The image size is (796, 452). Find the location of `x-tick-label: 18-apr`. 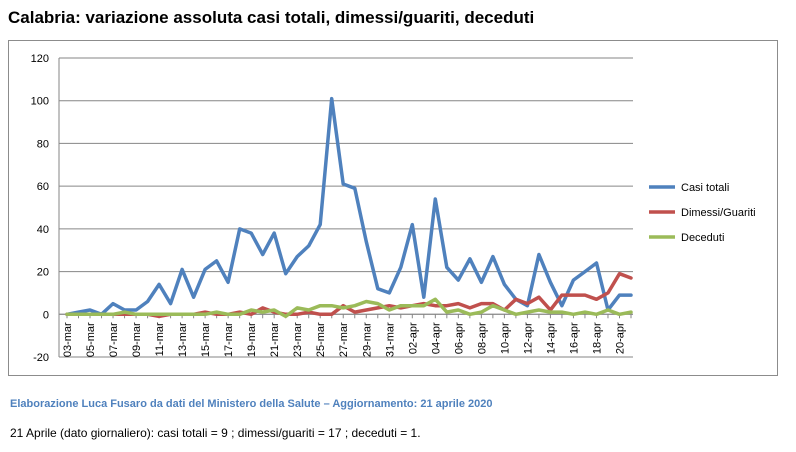

x-tick-label: 18-apr is located at coordinates (597, 338).